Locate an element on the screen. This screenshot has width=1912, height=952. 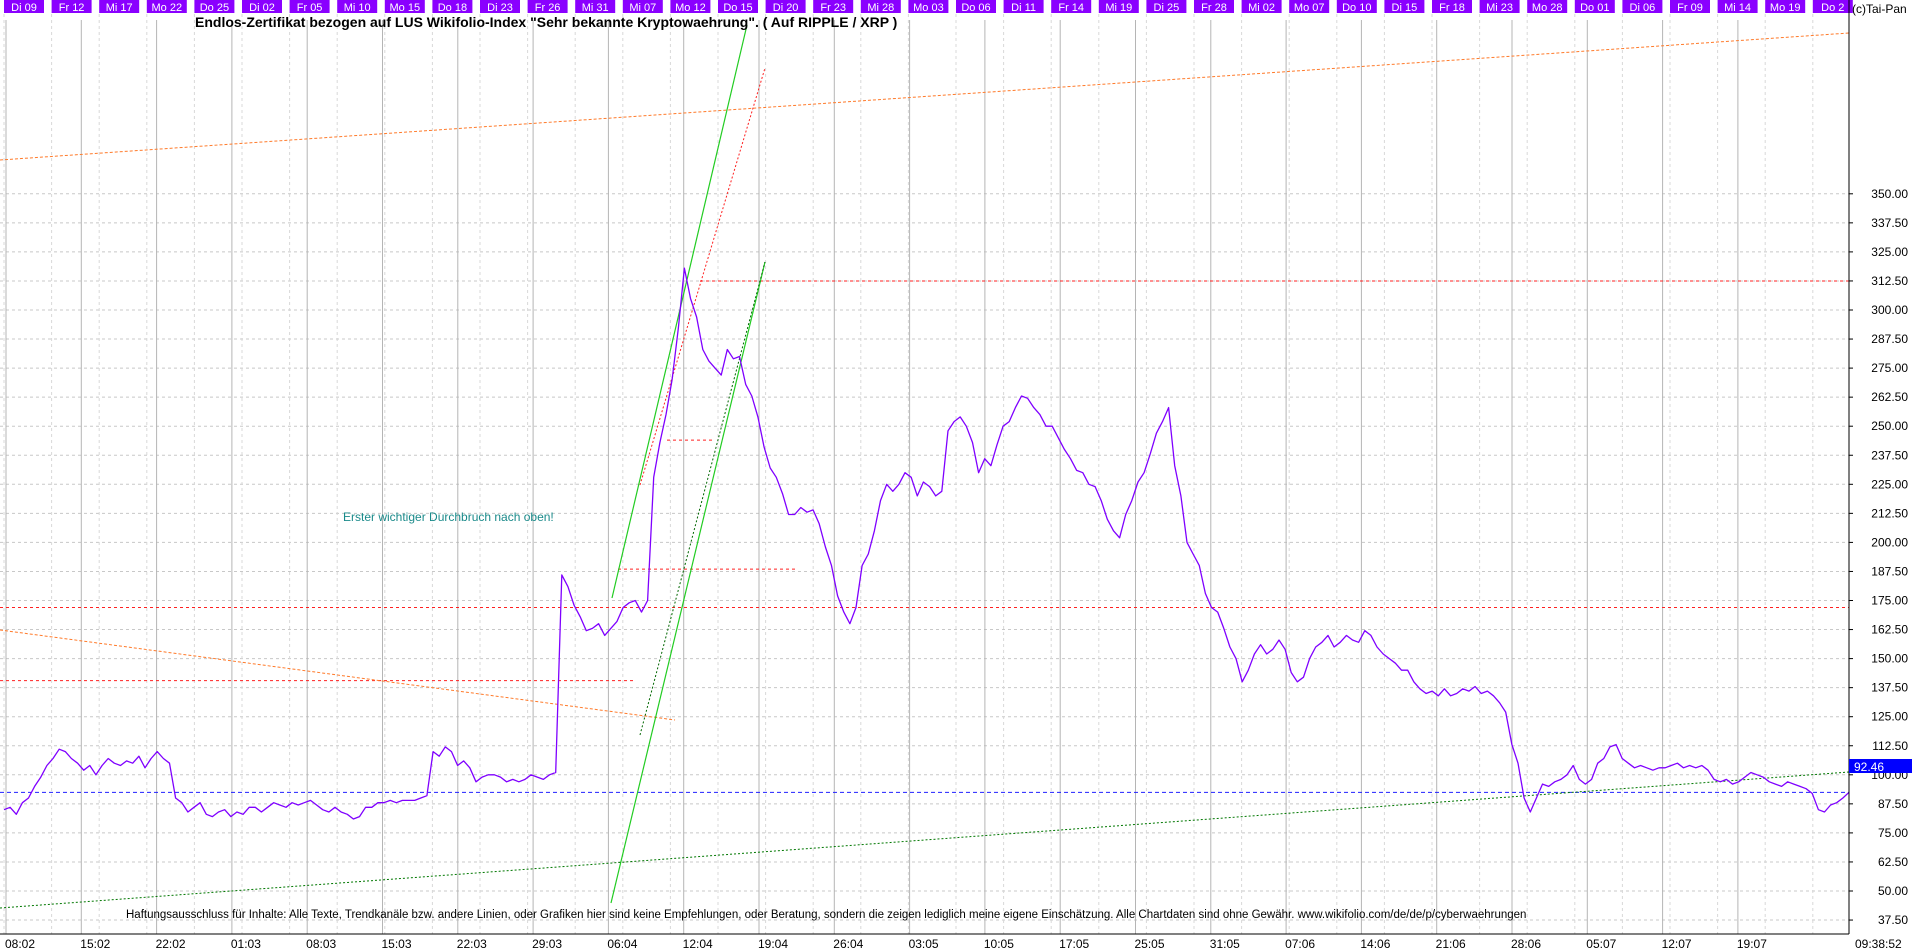
price-tick-label: 187.50 is located at coordinates (1889, 571).